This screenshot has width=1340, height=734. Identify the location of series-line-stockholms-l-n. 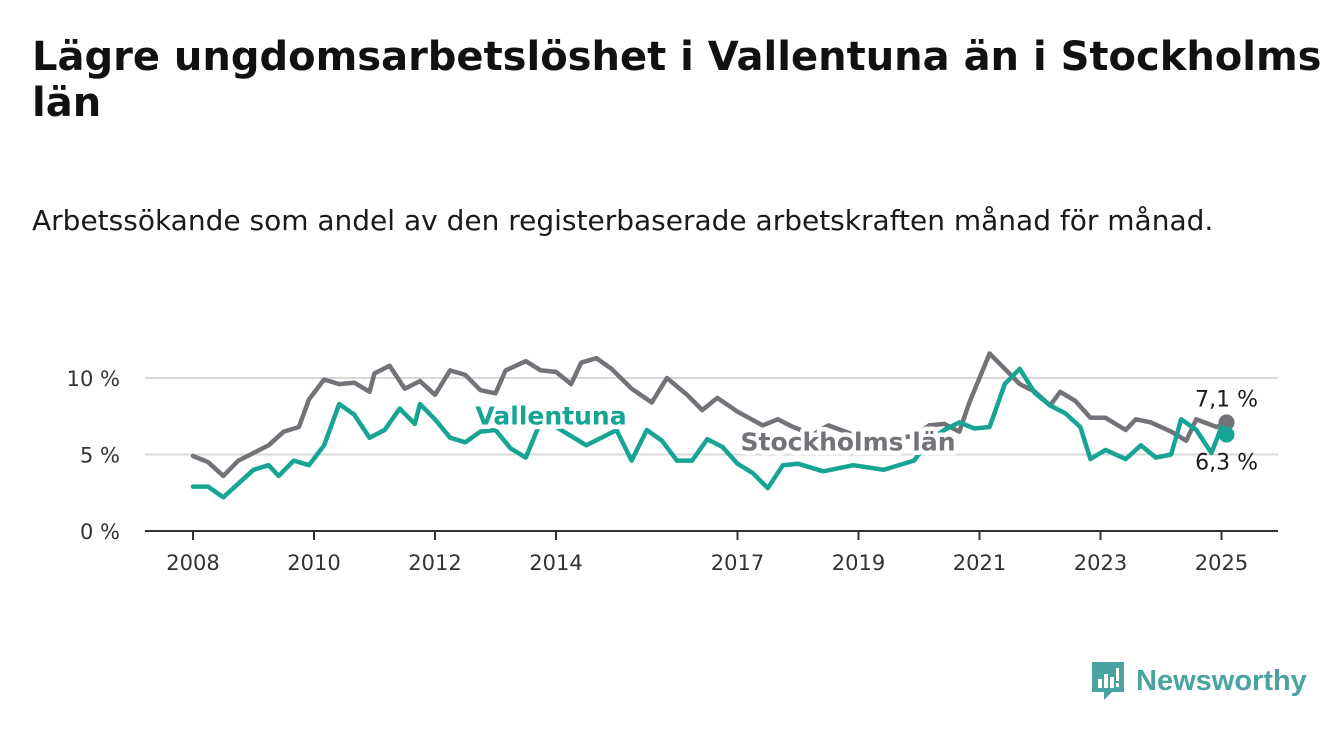
(709, 415).